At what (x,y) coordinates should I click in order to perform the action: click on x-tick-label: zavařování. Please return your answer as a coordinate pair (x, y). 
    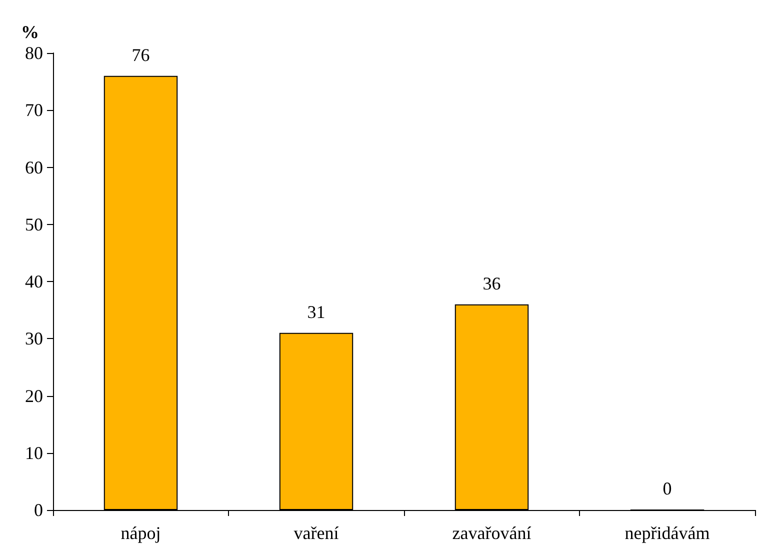
    Looking at the image, I should click on (492, 533).